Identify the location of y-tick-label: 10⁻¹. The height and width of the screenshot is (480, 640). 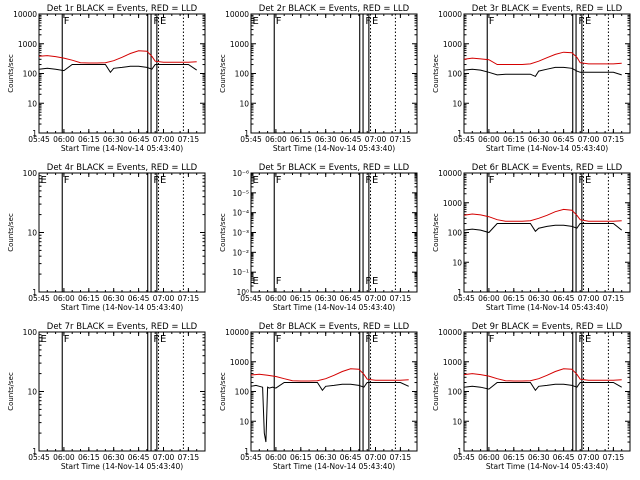
(240, 272).